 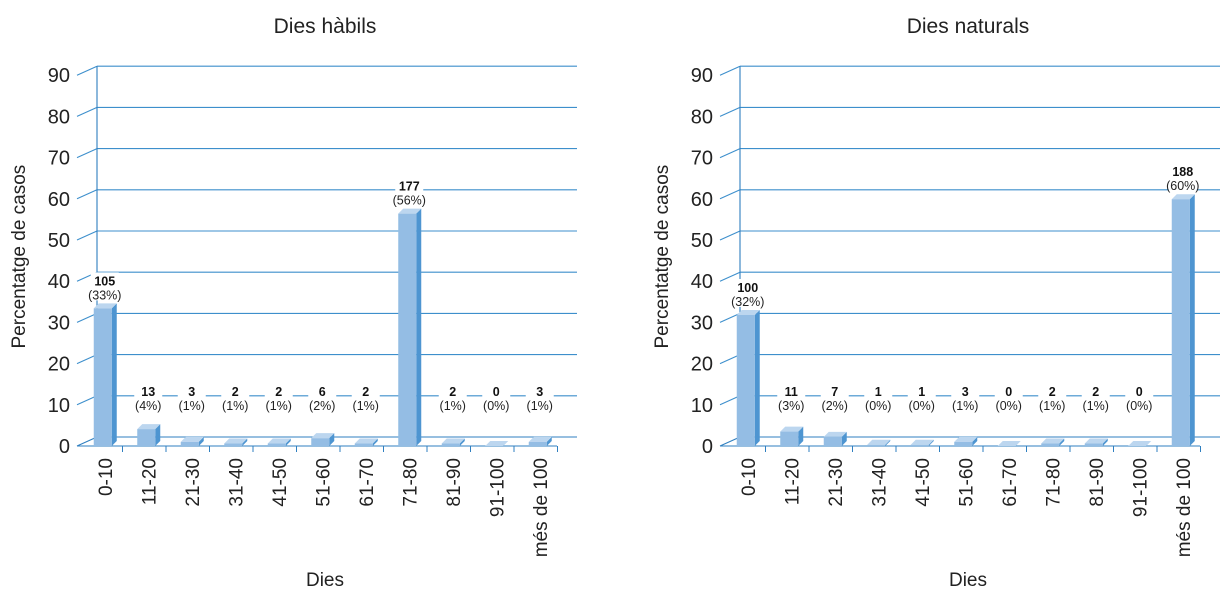 I want to click on x-tick-label: 41-50, so click(x=280, y=482).